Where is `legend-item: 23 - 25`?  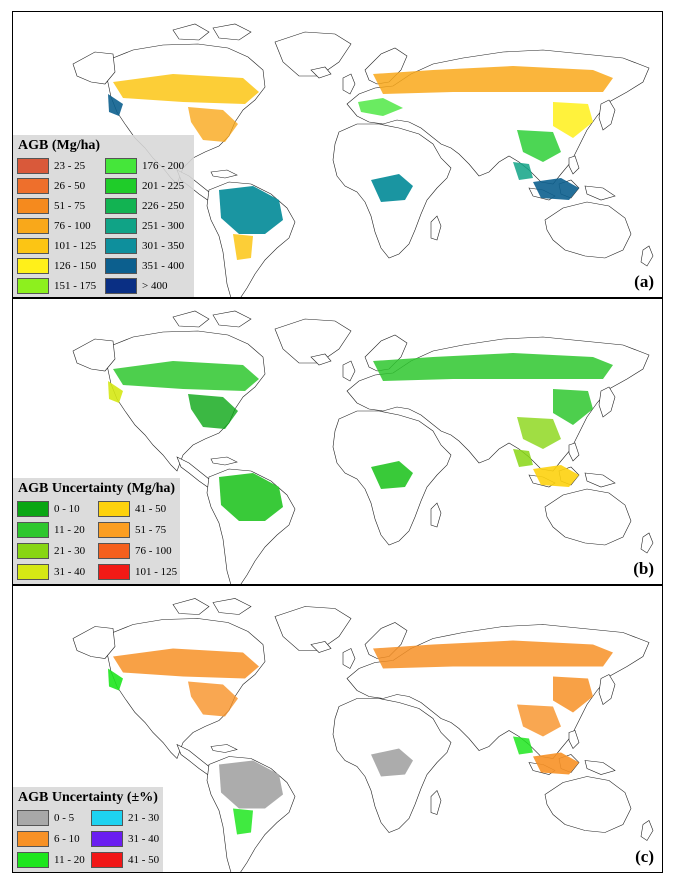 legend-item: 23 - 25 is located at coordinates (58, 166).